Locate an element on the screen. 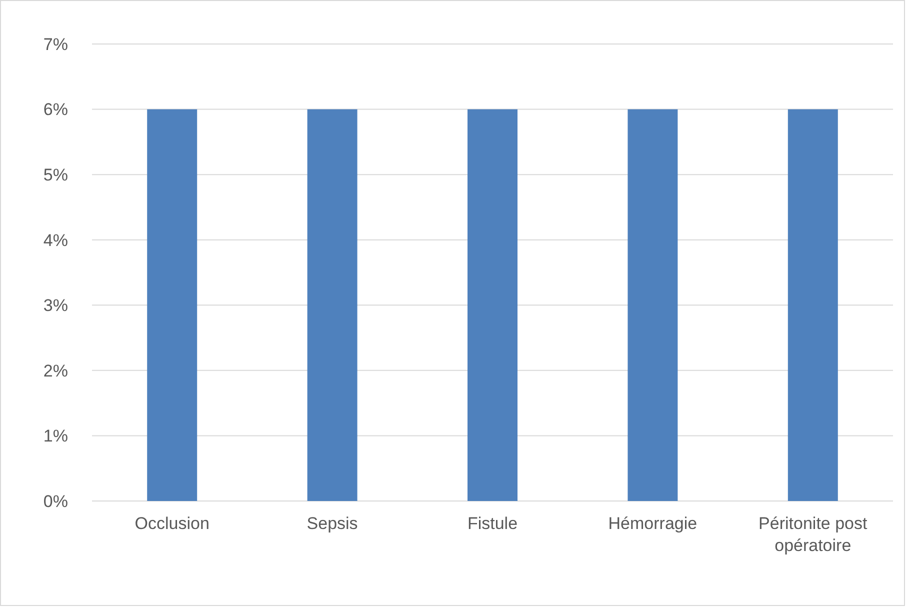  x-tick-label: Fistule is located at coordinates (492, 523).